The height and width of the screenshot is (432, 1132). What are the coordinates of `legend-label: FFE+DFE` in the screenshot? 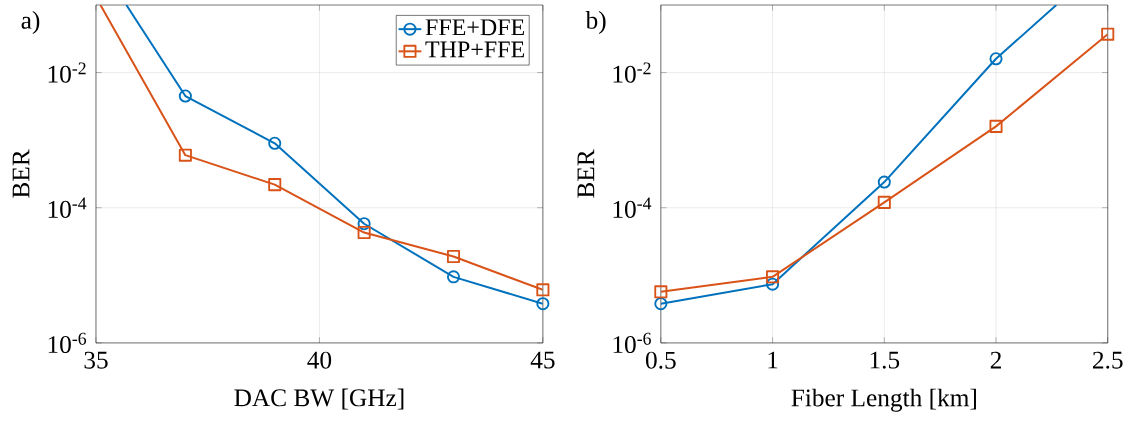 It's located at (474, 27).